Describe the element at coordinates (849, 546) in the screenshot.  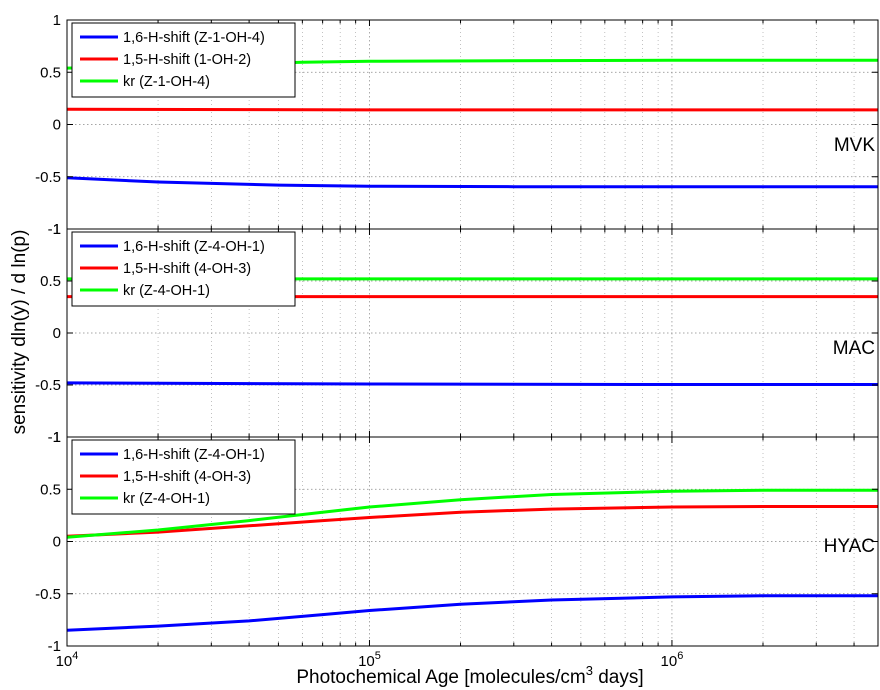
I see `panel-label: HYAC` at that location.